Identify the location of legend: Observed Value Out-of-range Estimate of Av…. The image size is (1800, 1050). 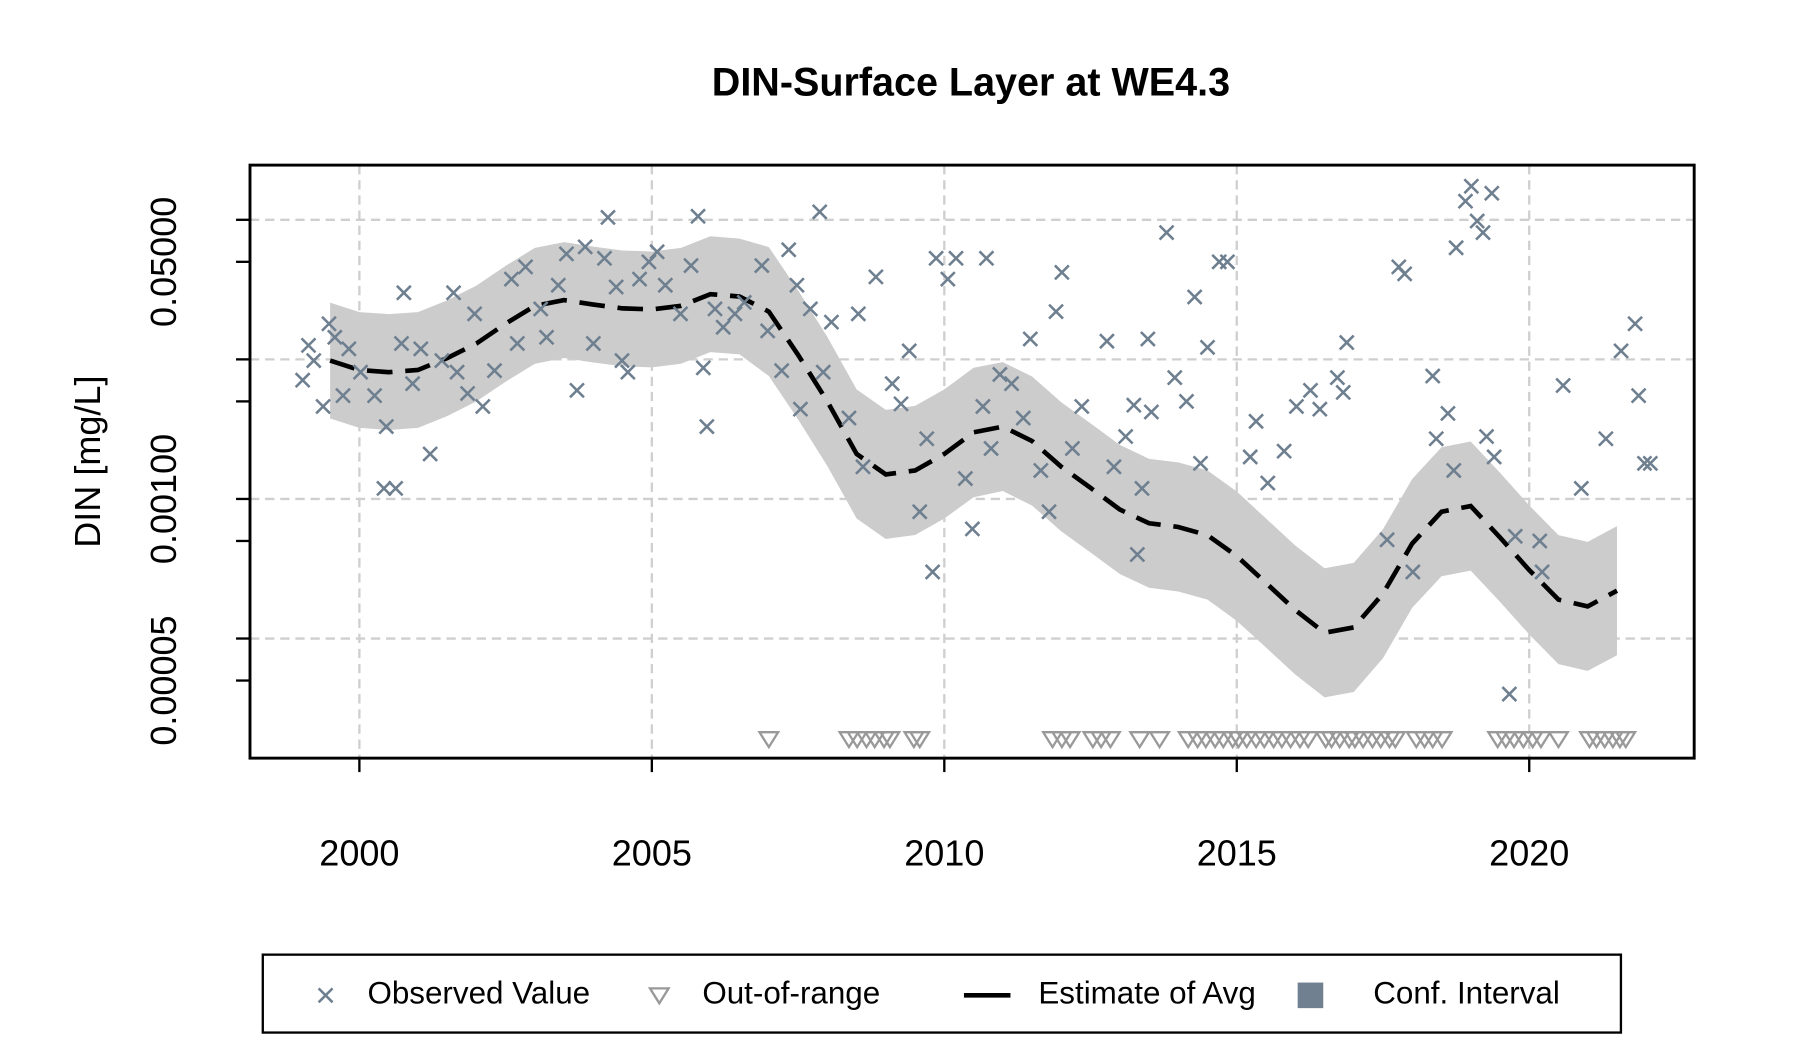
(938, 993).